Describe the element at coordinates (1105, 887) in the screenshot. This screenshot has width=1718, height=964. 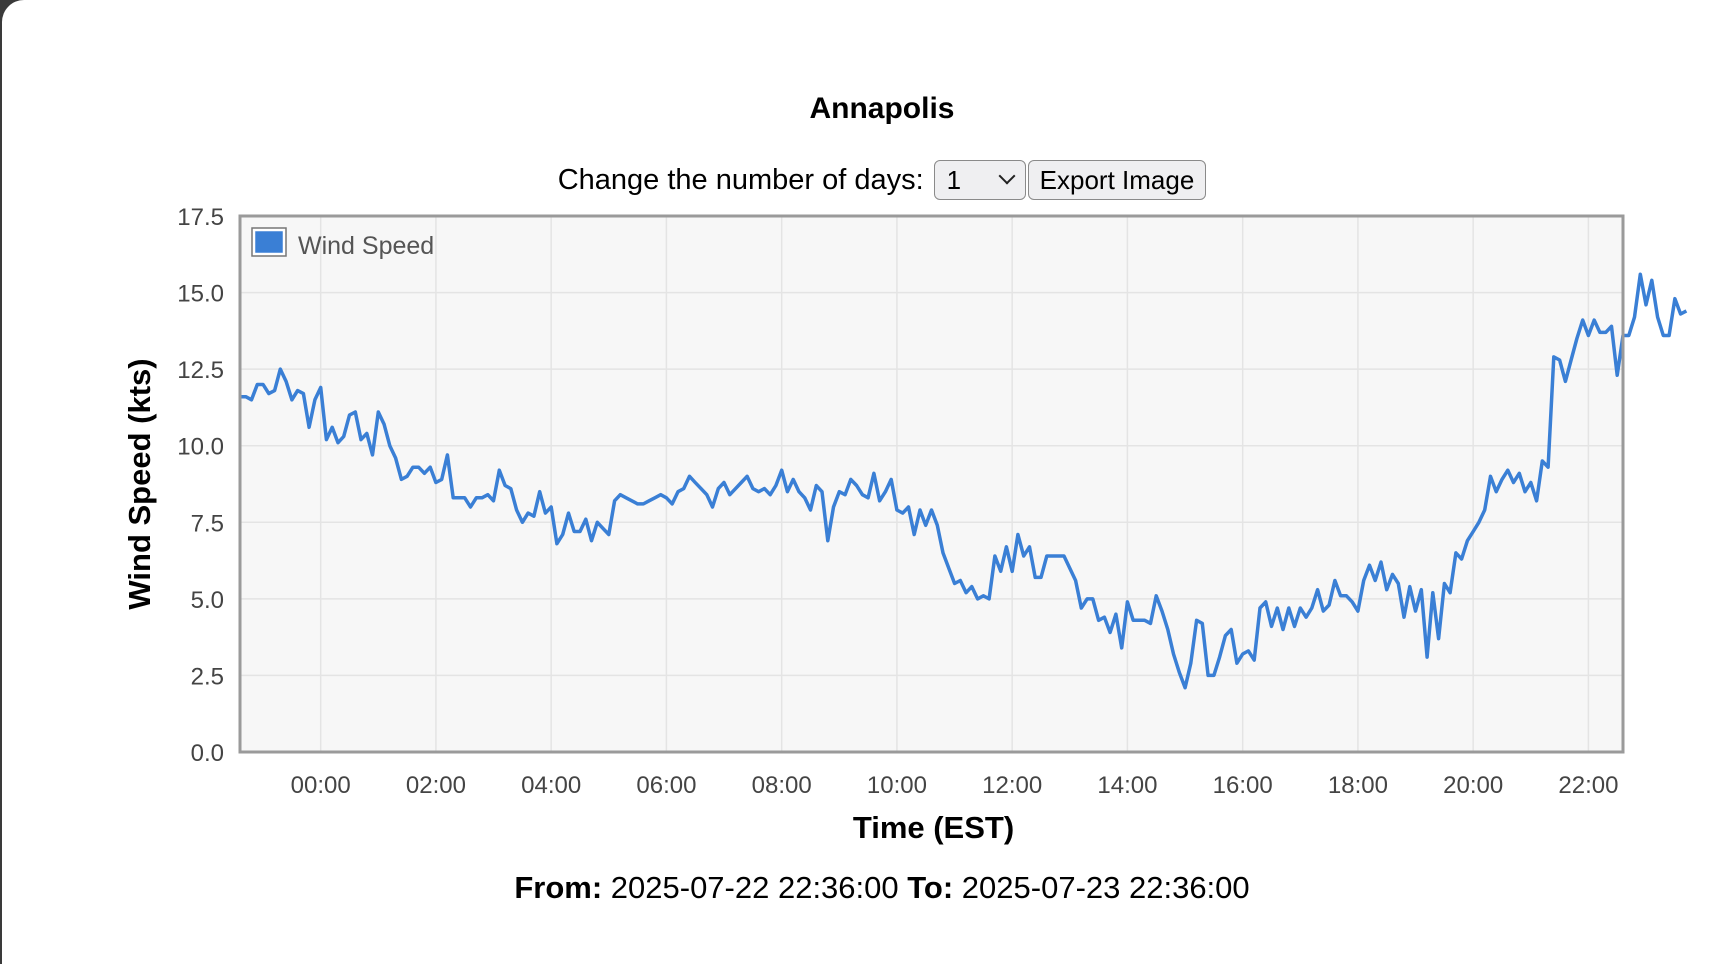
I see `to-value: 2025-07-23 22:36:00` at that location.